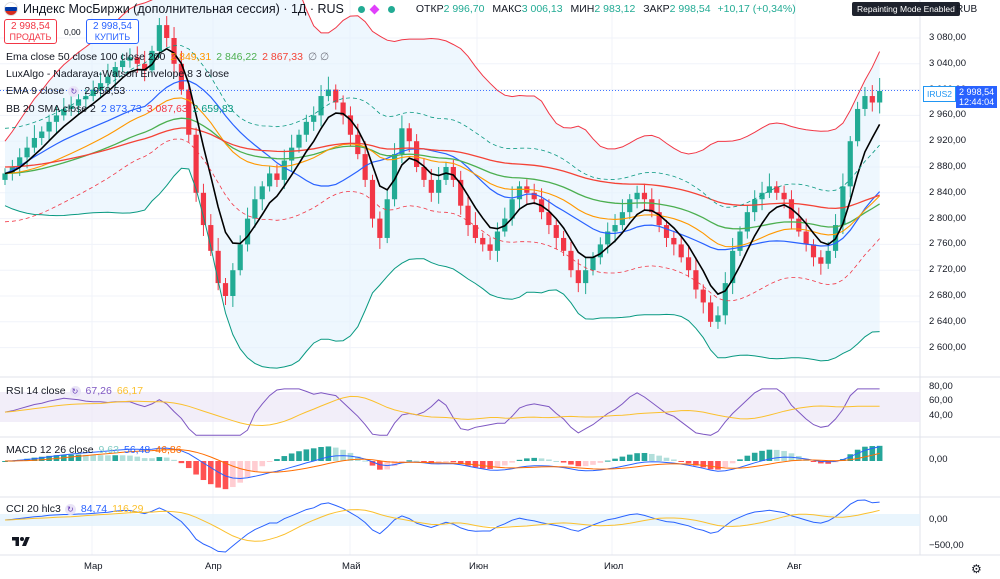 The width and height of the screenshot is (1000, 579). Describe the element at coordinates (442, 412) in the screenshot. I see `rsi-line` at that location.